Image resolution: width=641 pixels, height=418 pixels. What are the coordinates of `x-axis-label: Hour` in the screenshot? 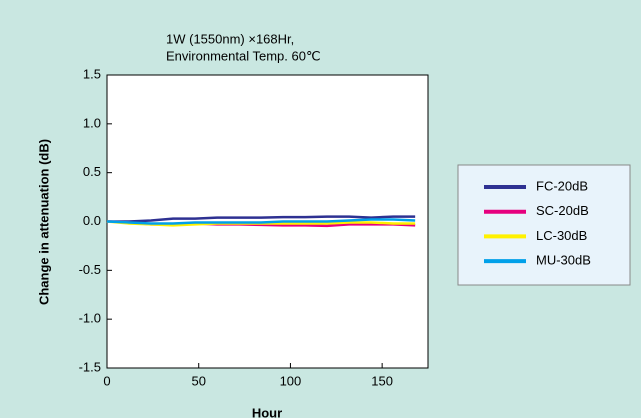 It's located at (267, 411).